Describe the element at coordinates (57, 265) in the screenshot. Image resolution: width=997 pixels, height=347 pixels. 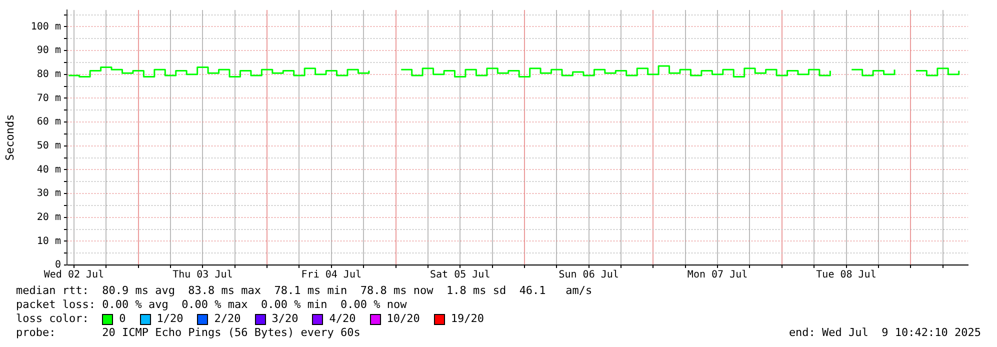
I see `y-tick-label: 0` at that location.